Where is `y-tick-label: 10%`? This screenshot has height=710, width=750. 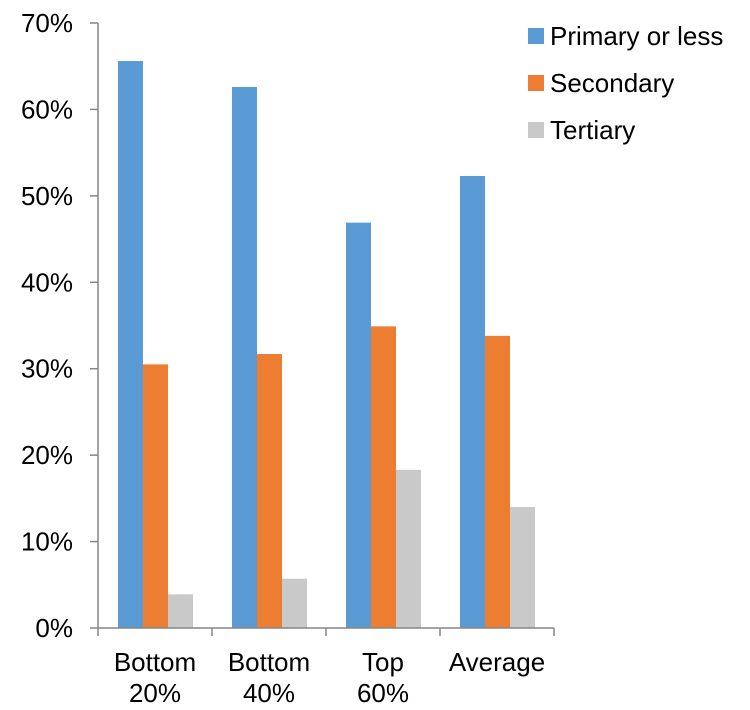 y-tick-label: 10% is located at coordinates (47, 542).